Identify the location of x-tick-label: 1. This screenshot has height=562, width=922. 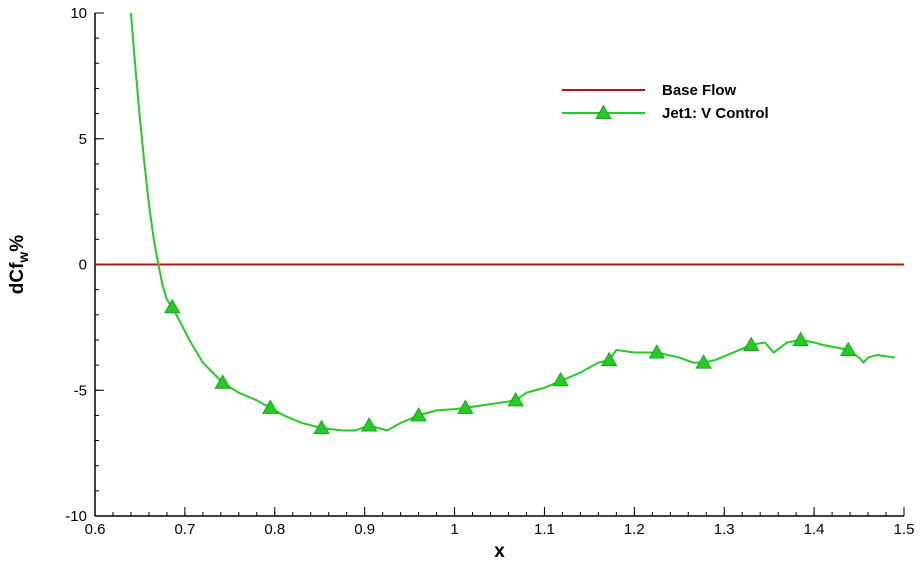
(454, 529).